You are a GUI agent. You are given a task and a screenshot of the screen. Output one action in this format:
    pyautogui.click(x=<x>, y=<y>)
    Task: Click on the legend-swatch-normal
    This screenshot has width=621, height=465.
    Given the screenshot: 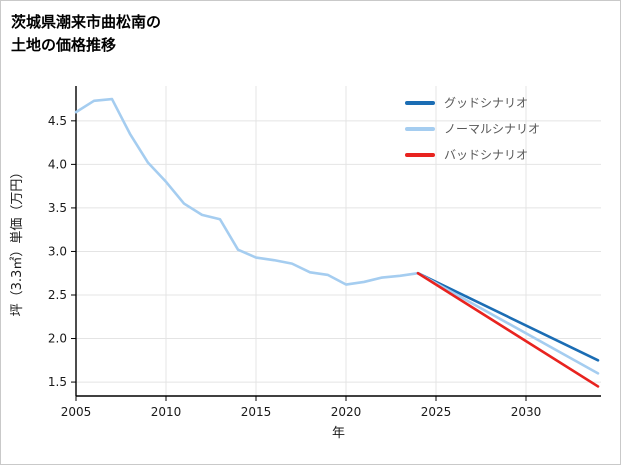 What is the action you would take?
    pyautogui.click(x=420, y=128)
    